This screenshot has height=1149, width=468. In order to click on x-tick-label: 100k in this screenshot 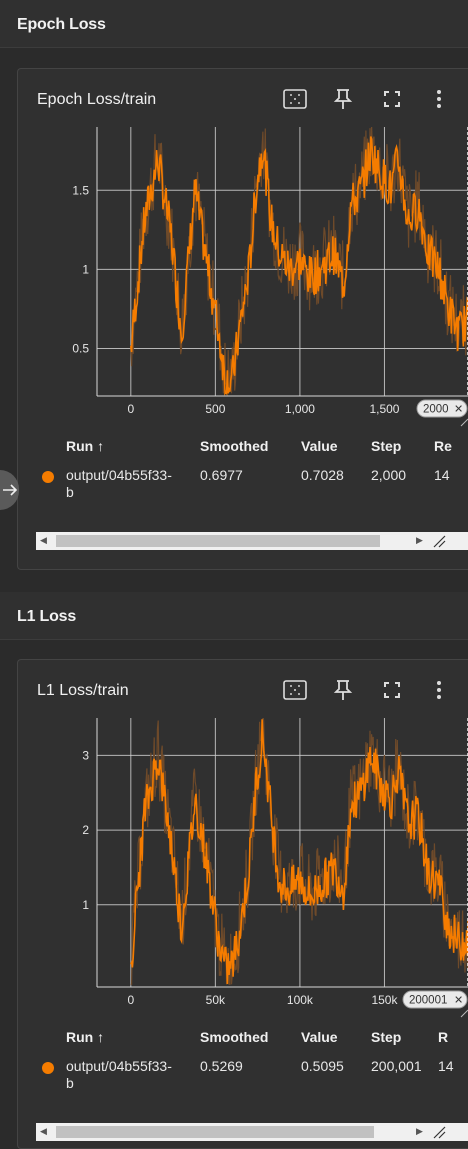, I will do `click(300, 1000)`.